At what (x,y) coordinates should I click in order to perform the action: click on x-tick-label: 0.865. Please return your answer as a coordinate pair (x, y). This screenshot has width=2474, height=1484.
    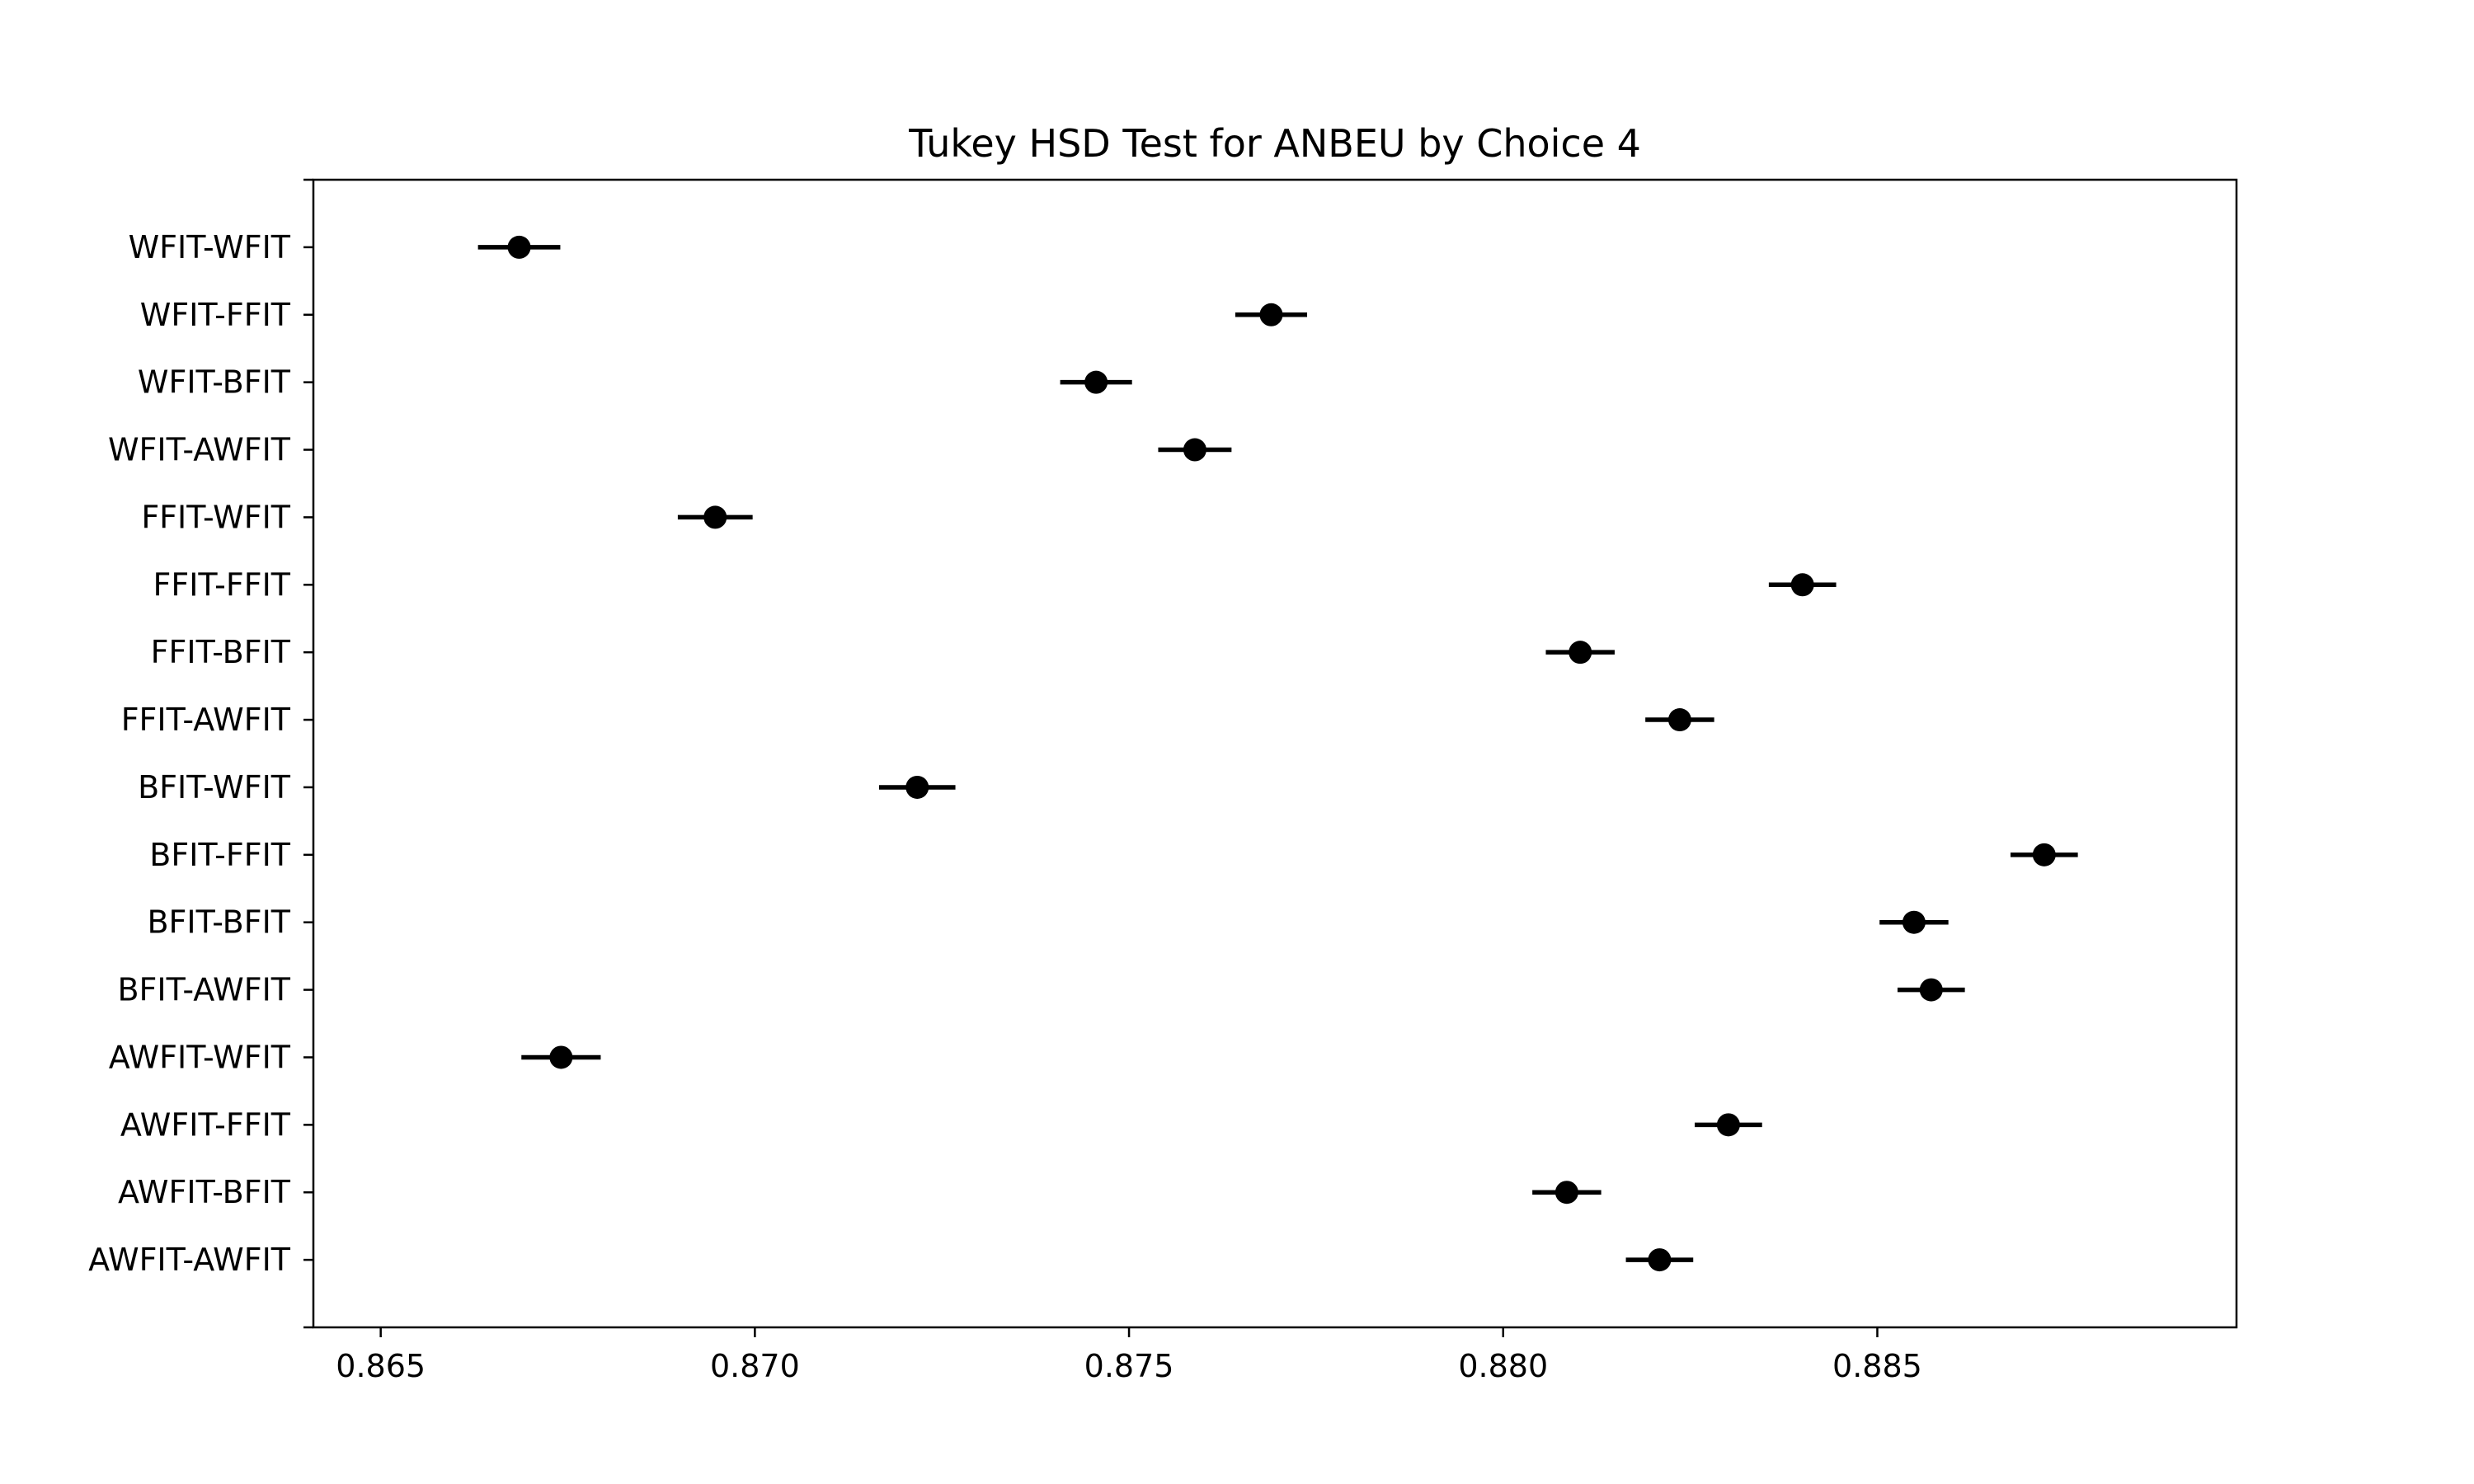
    Looking at the image, I should click on (381, 1366).